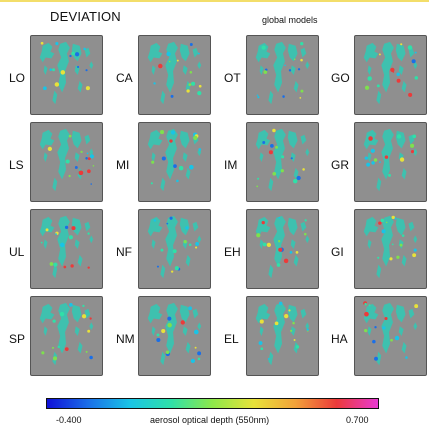 The height and width of the screenshot is (429, 429). Describe the element at coordinates (339, 339) in the screenshot. I see `panel-label-ha: HA` at that location.